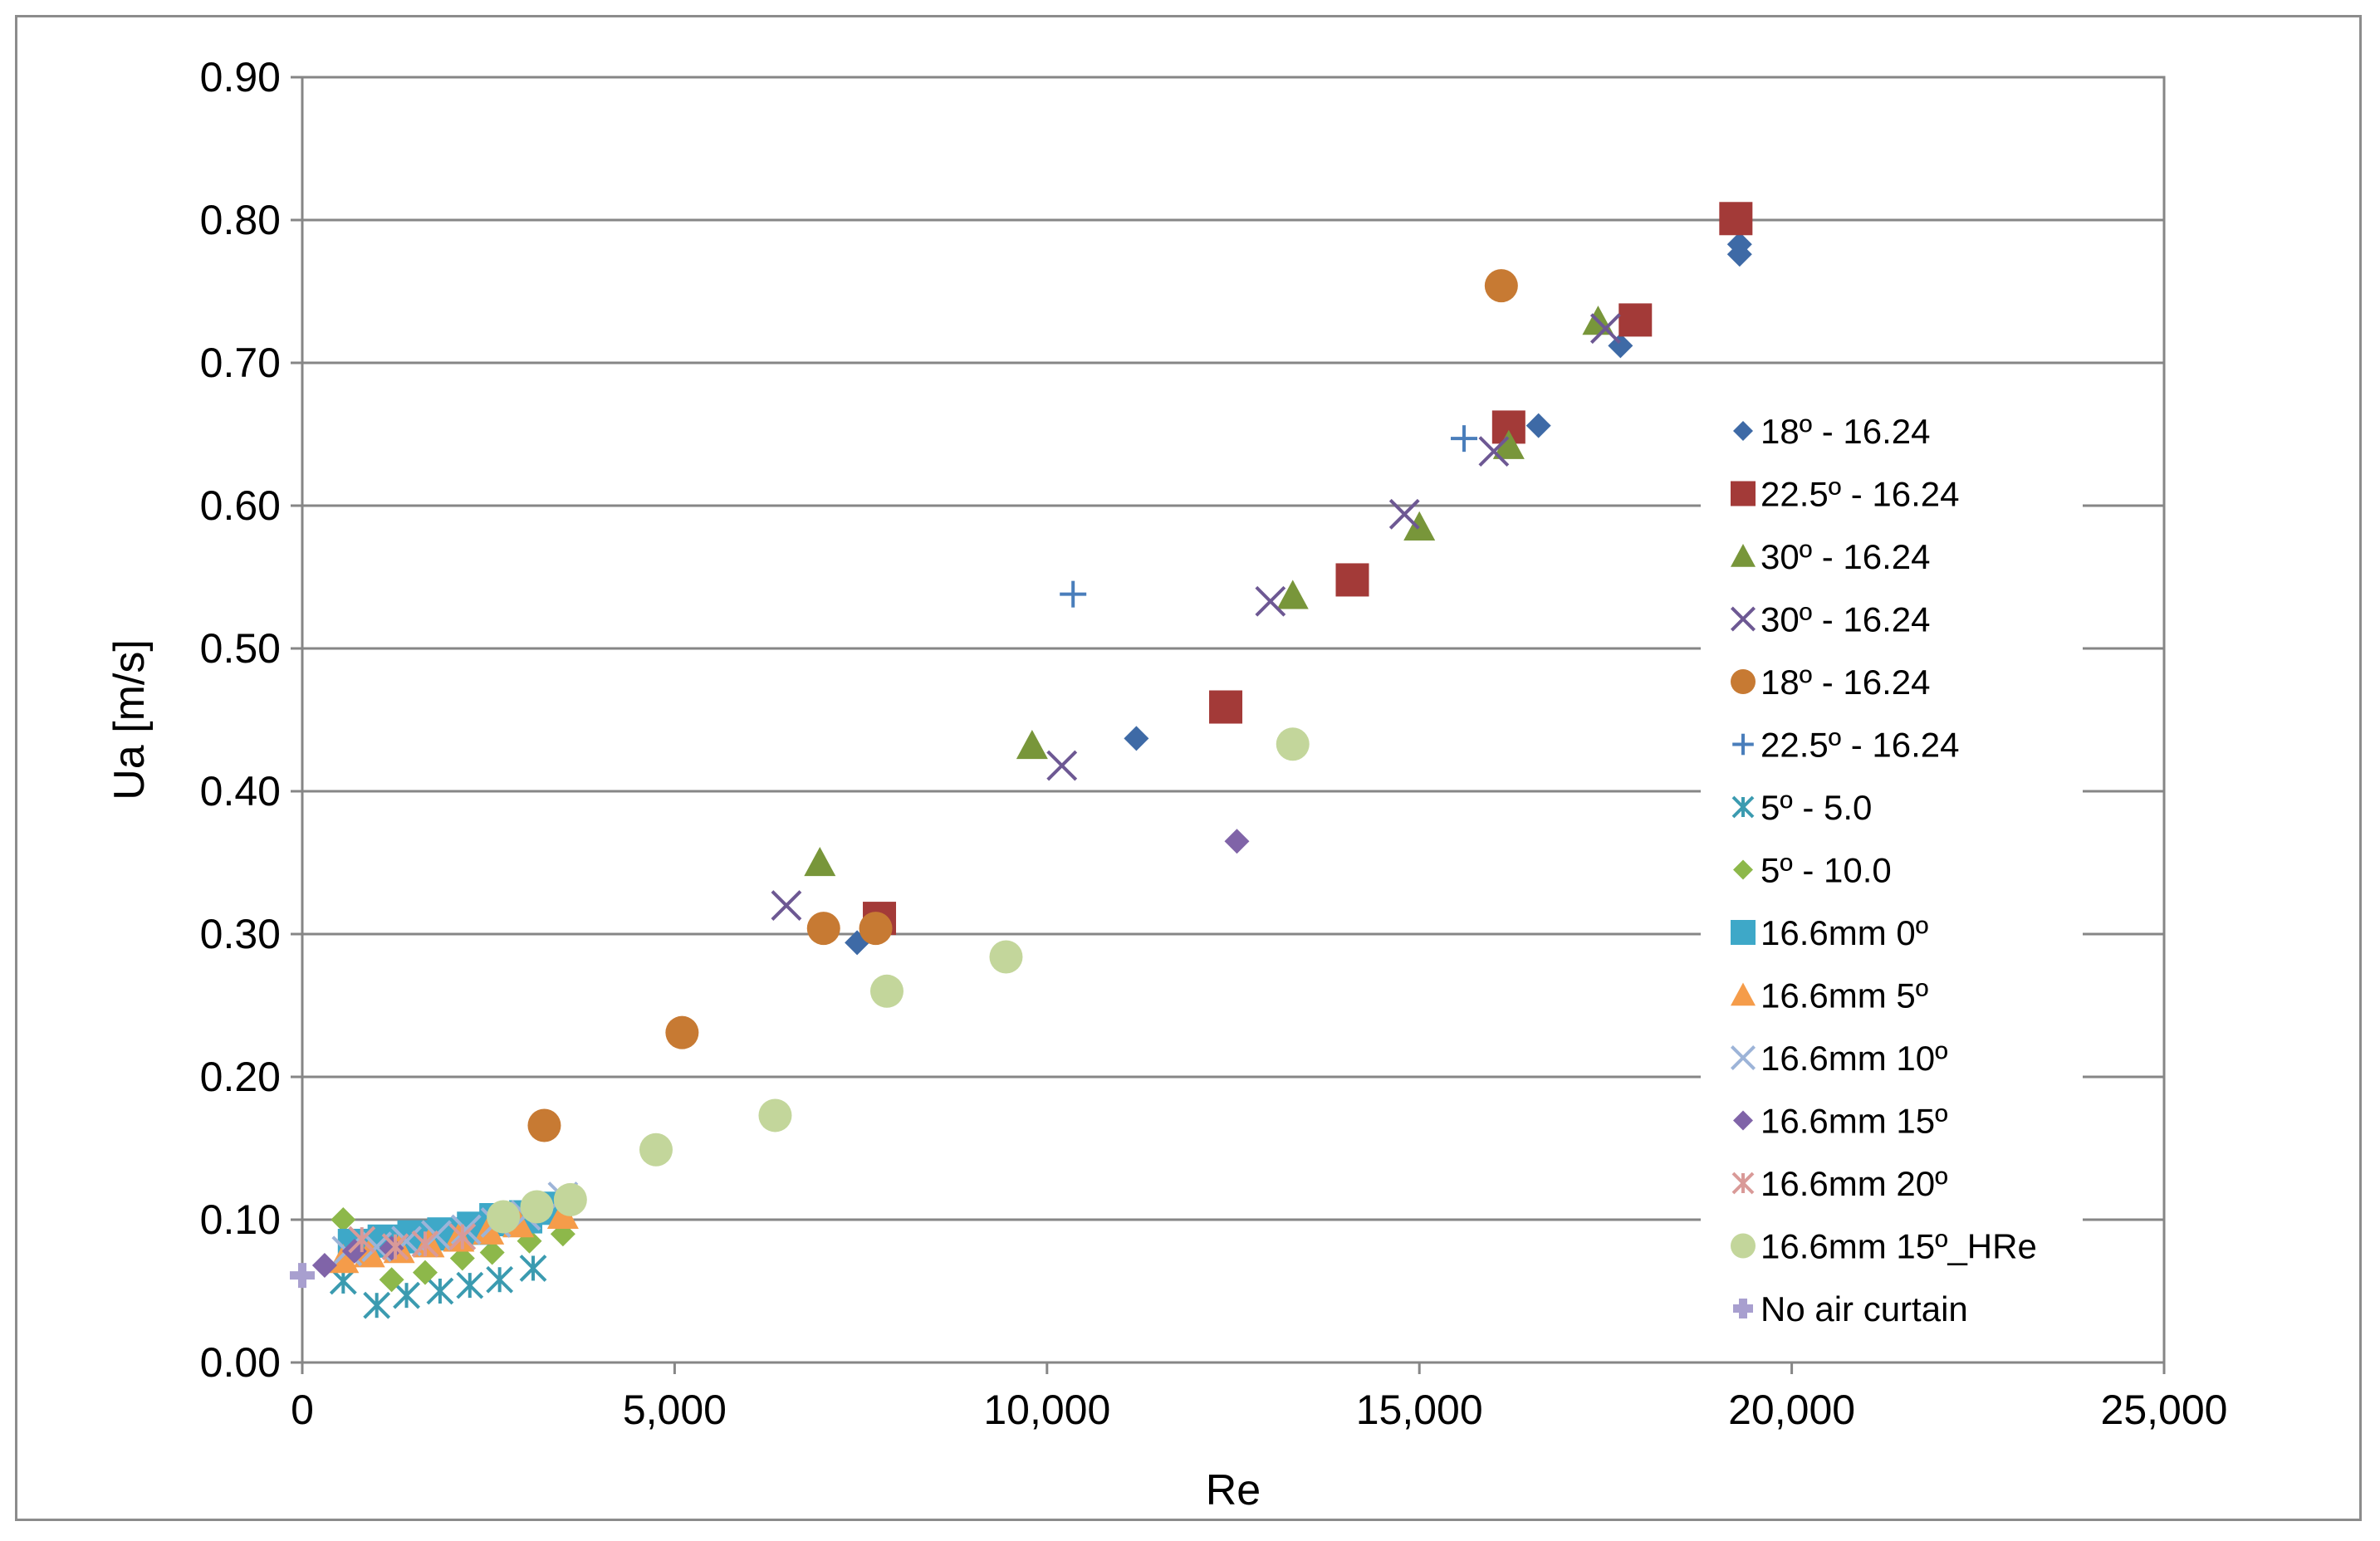 Image resolution: width=2380 pixels, height=1541 pixels. Describe the element at coordinates (1854, 1122) in the screenshot. I see `legend-label: 16.6mm 15º` at that location.